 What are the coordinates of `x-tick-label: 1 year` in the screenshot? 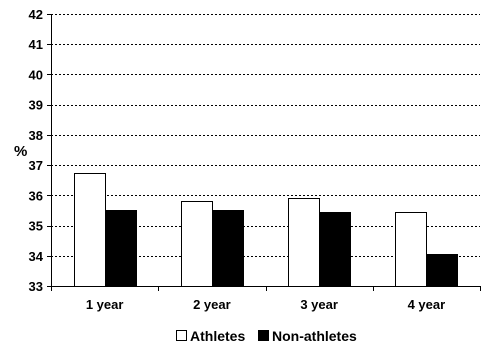 It's located at (105, 304).